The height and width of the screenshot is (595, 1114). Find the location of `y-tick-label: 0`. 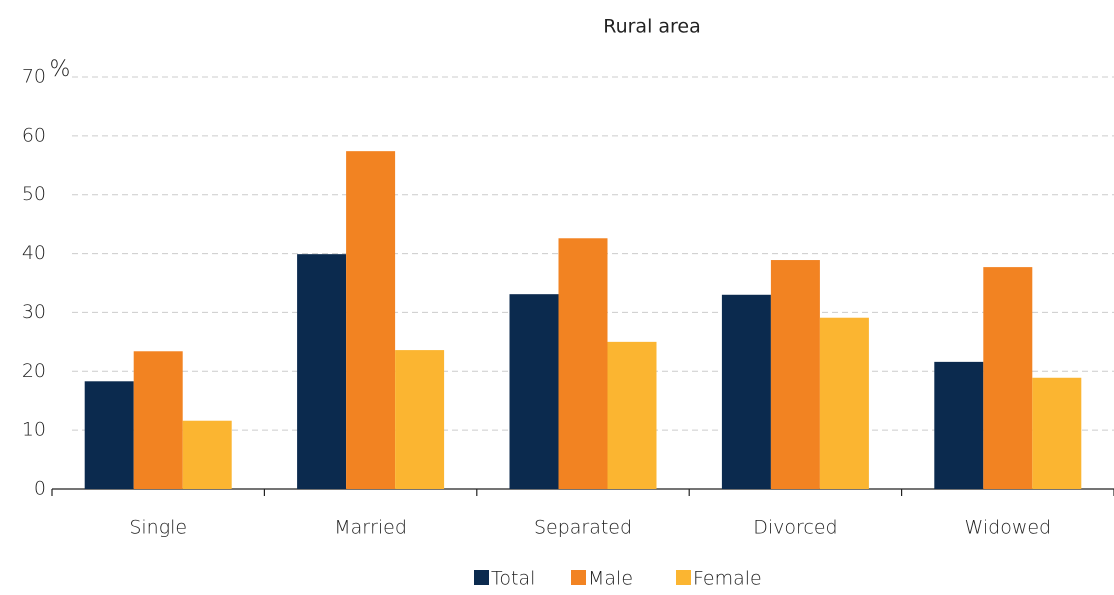

y-tick-label: 0 is located at coordinates (40, 489).